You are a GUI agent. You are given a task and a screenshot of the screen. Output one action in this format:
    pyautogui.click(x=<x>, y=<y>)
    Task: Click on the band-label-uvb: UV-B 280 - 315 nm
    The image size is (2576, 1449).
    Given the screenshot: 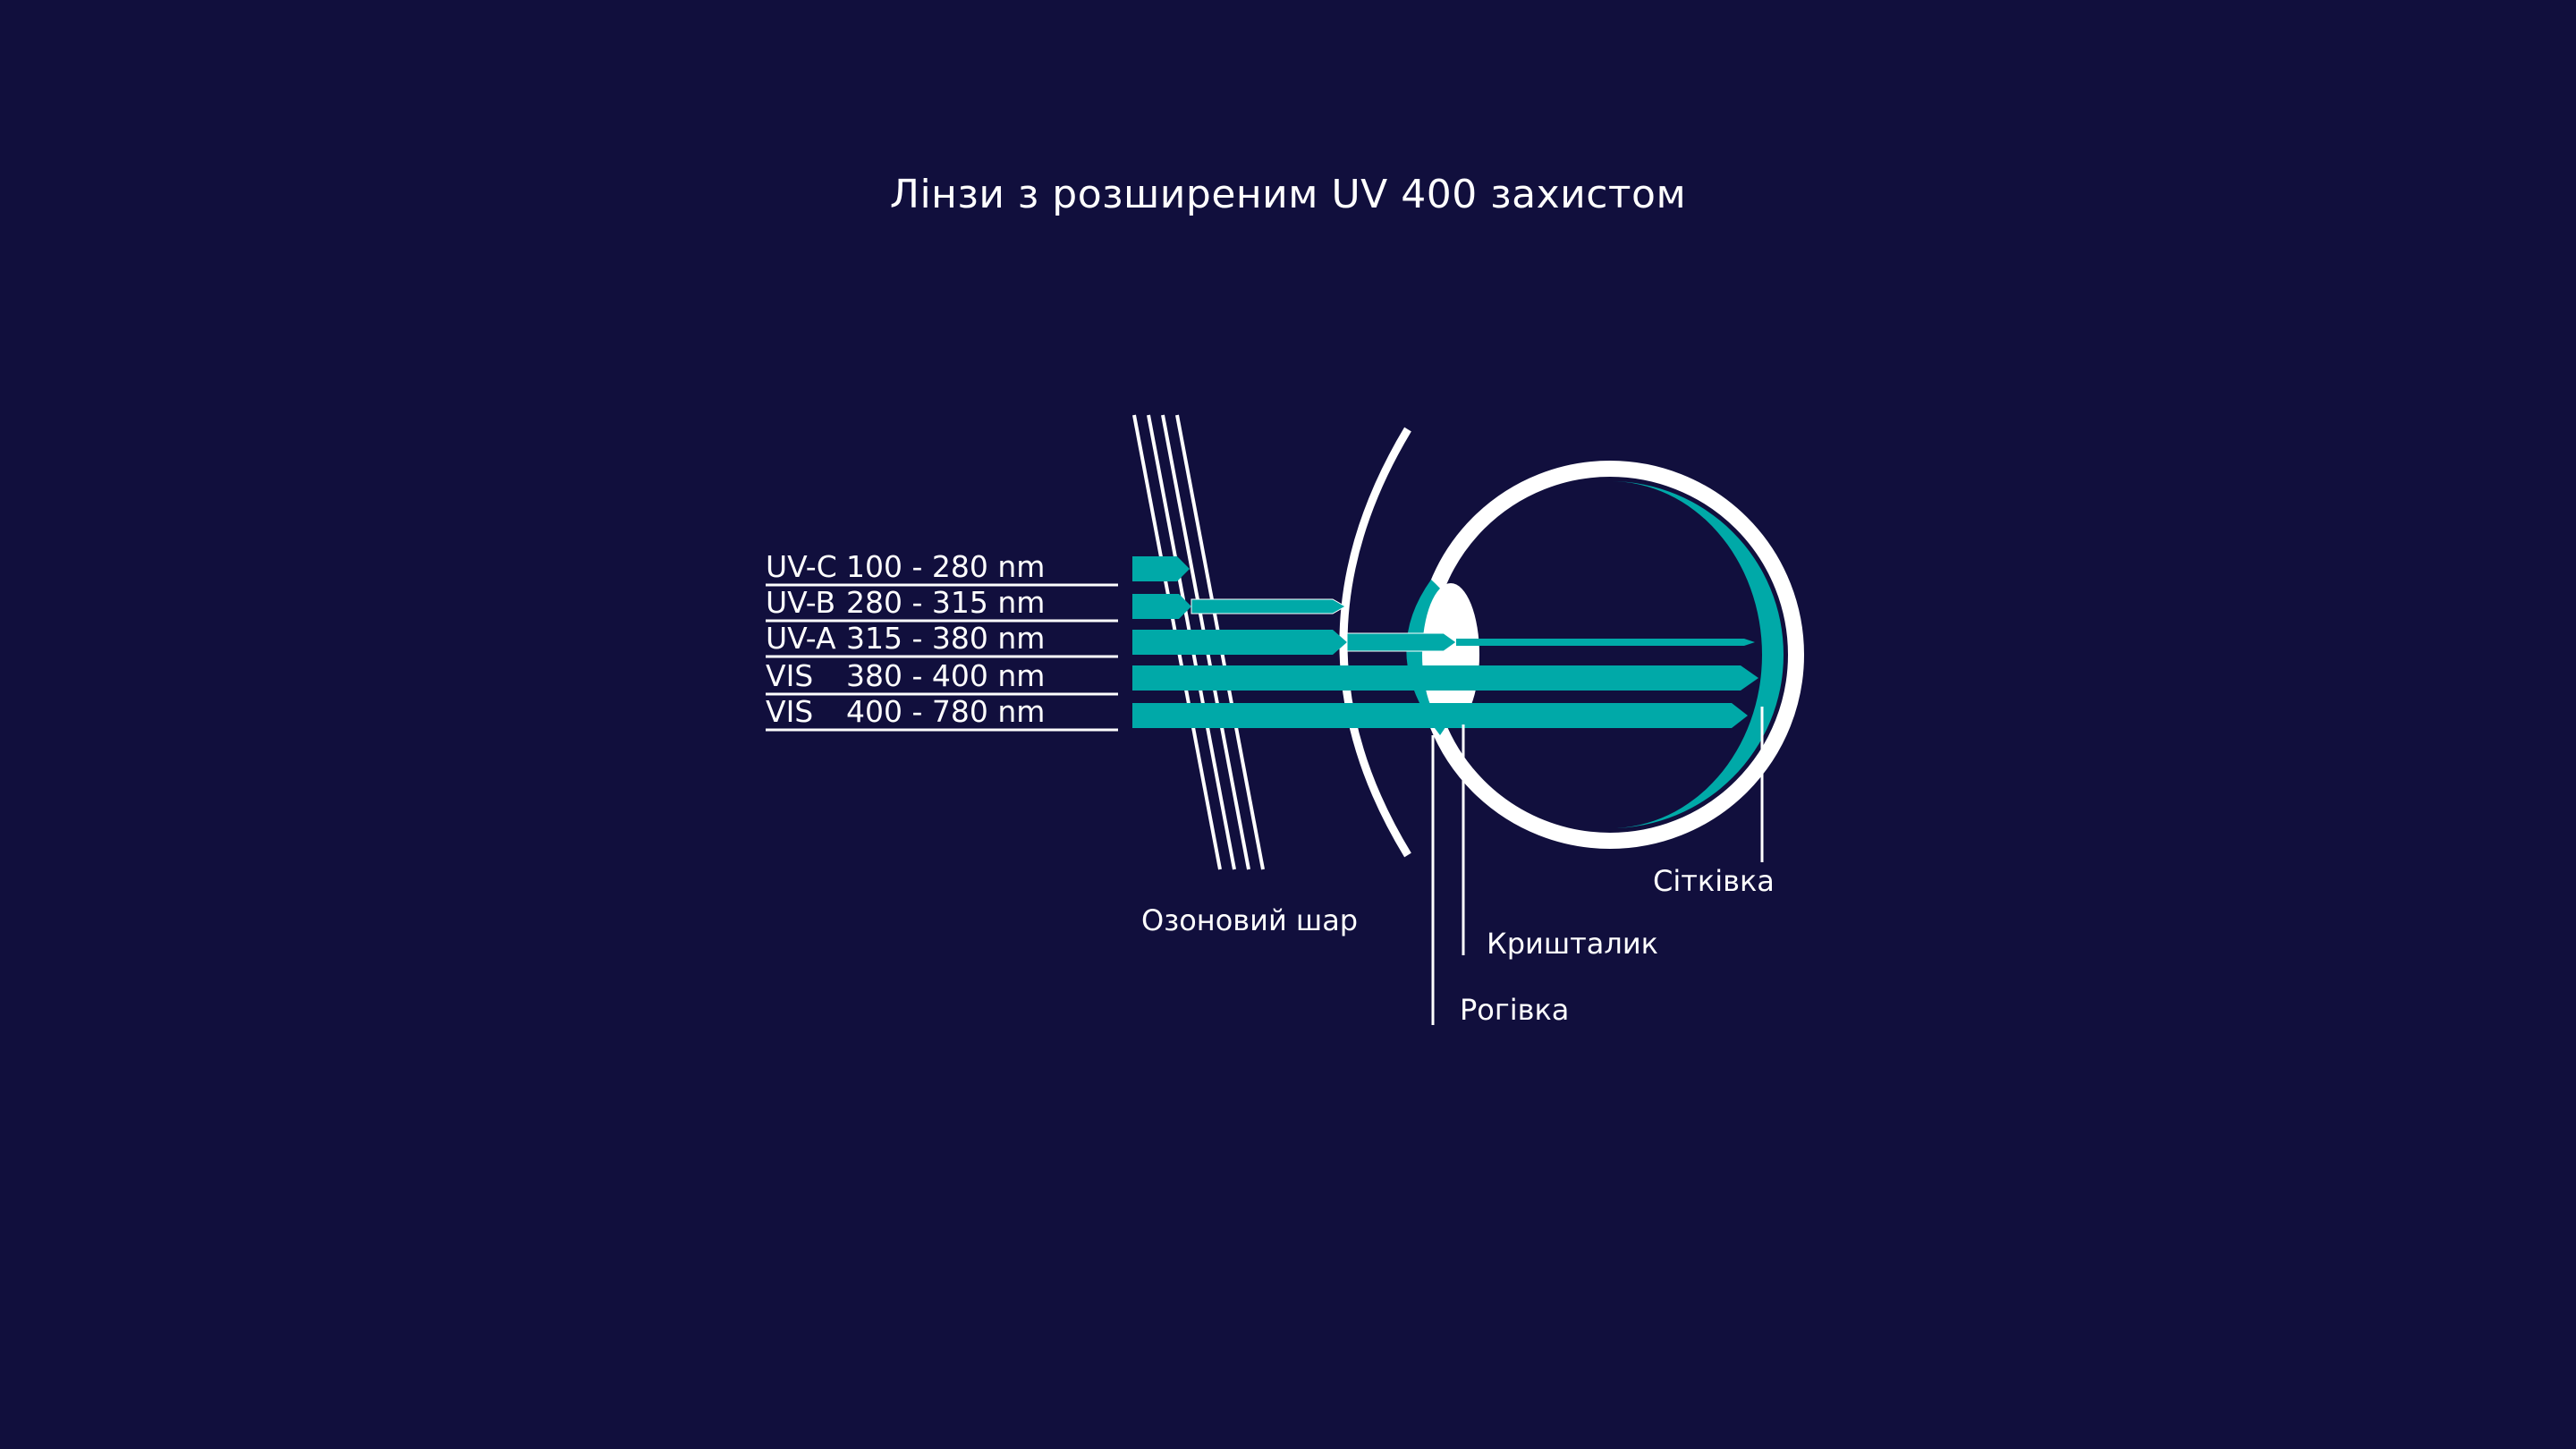 What is the action you would take?
    pyautogui.click(x=905, y=603)
    